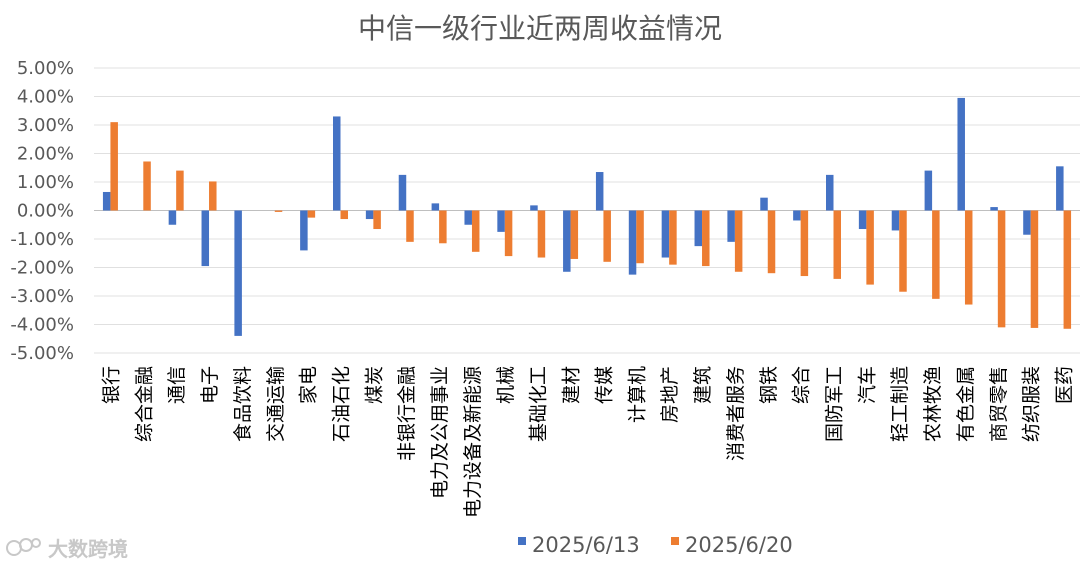 This screenshot has height=569, width=1080. I want to click on bar-1-汽车, so click(862, 220).